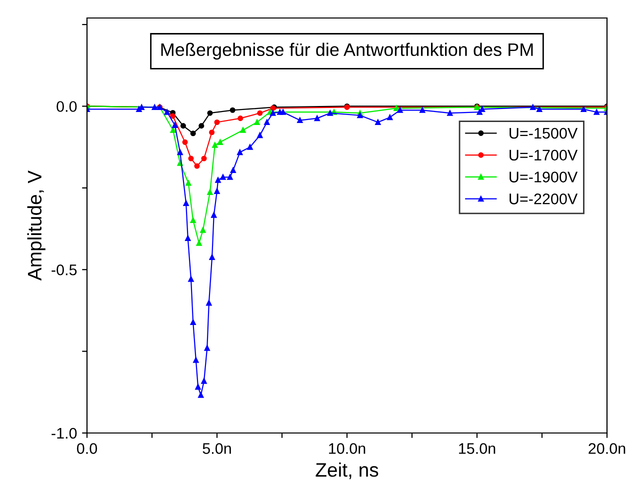 Image resolution: width=627 pixels, height=495 pixels. I want to click on x-tick-label: 20.0n, so click(607, 448).